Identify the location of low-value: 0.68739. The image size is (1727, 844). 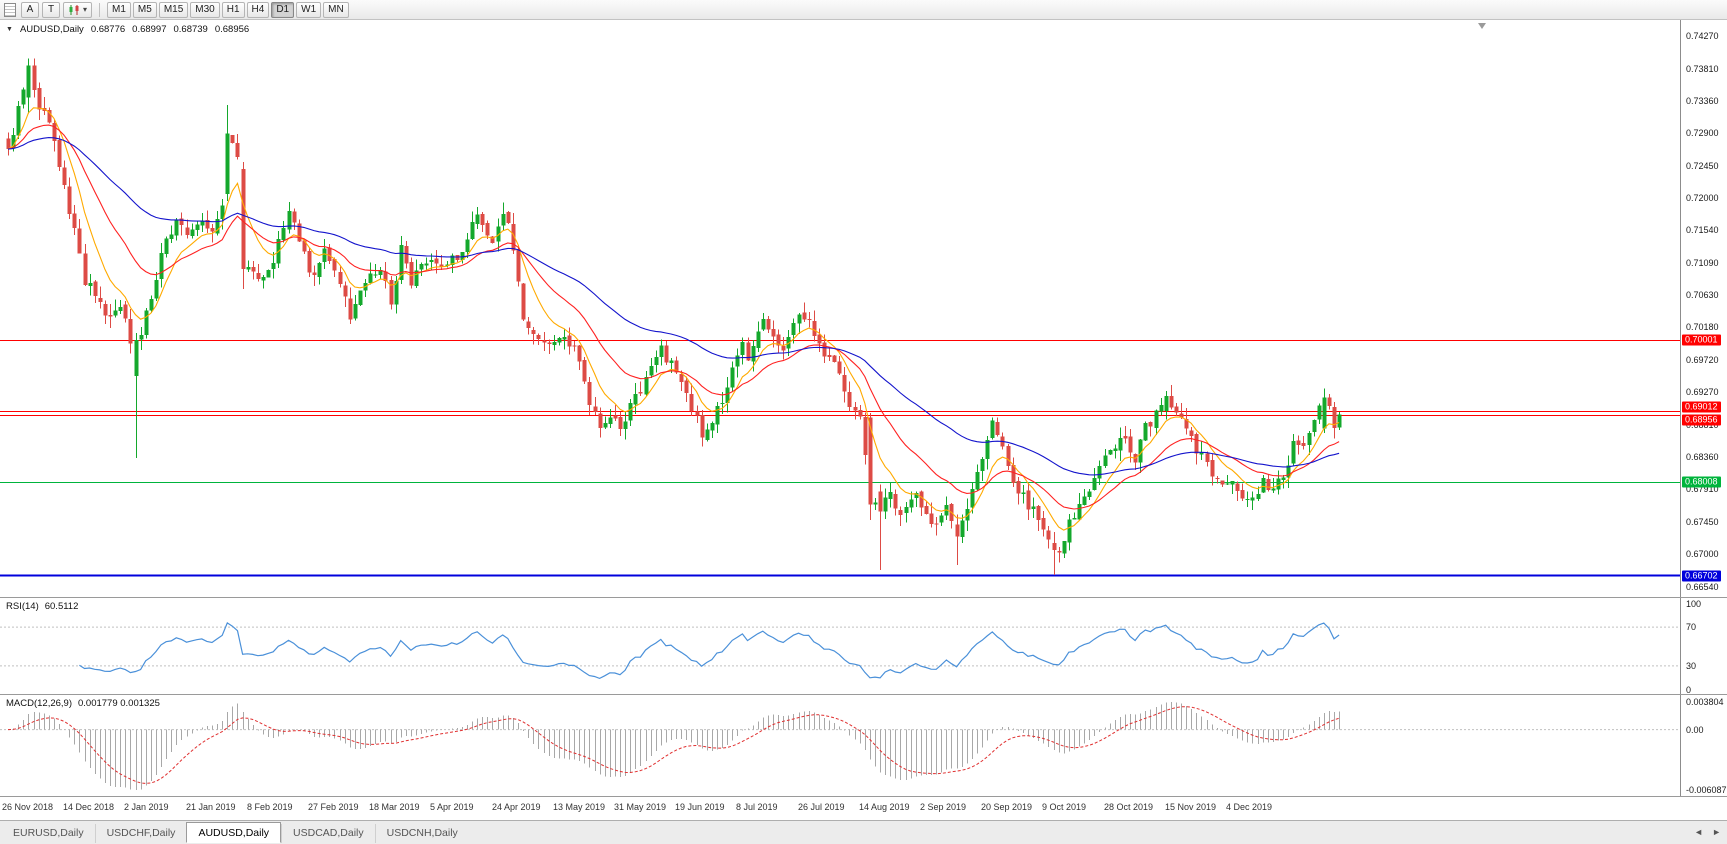
(190, 29).